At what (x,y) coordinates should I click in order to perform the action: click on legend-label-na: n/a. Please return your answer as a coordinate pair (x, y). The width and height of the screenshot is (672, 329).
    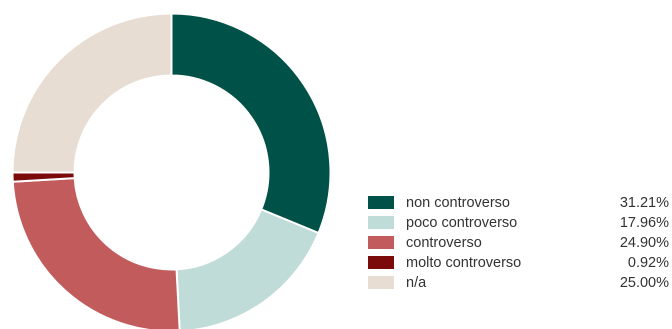
    Looking at the image, I should click on (416, 283).